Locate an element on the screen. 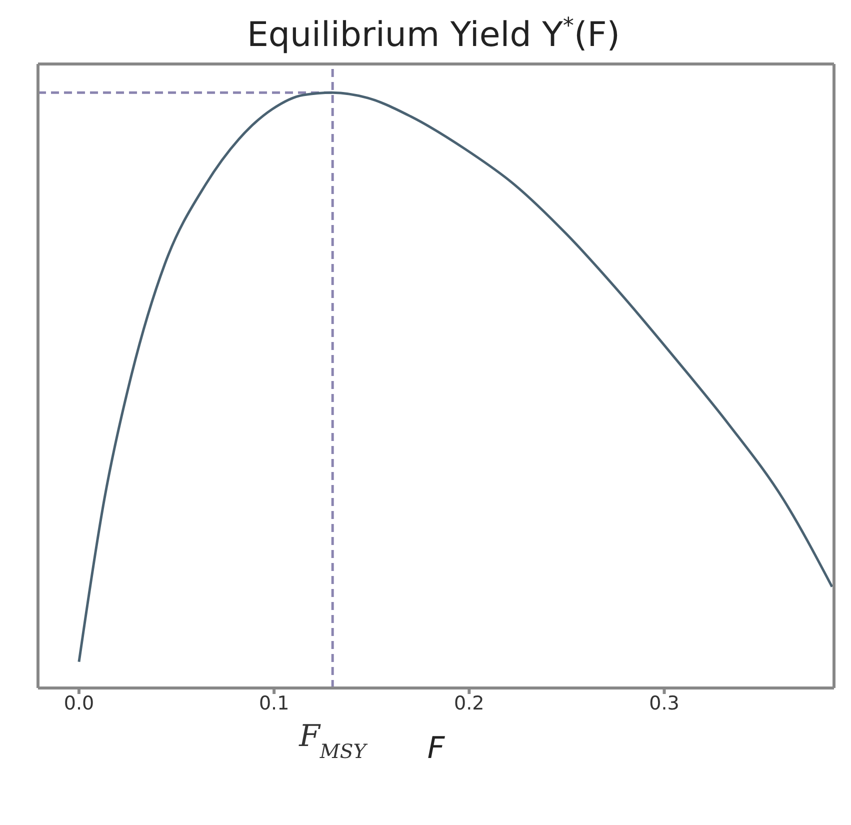  chart-title: Equilibrium Yield Y$^{*}$(F) is located at coordinates (433, 34).